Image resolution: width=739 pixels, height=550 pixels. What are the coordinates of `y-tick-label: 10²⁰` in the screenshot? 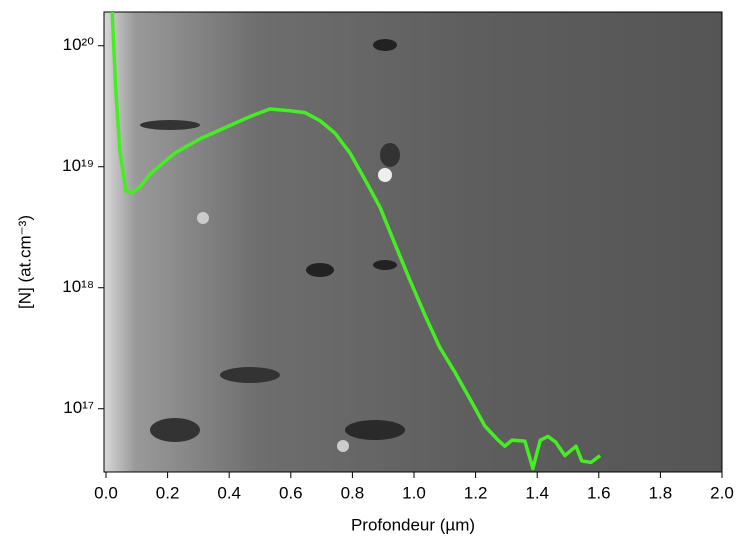 It's located at (79, 44).